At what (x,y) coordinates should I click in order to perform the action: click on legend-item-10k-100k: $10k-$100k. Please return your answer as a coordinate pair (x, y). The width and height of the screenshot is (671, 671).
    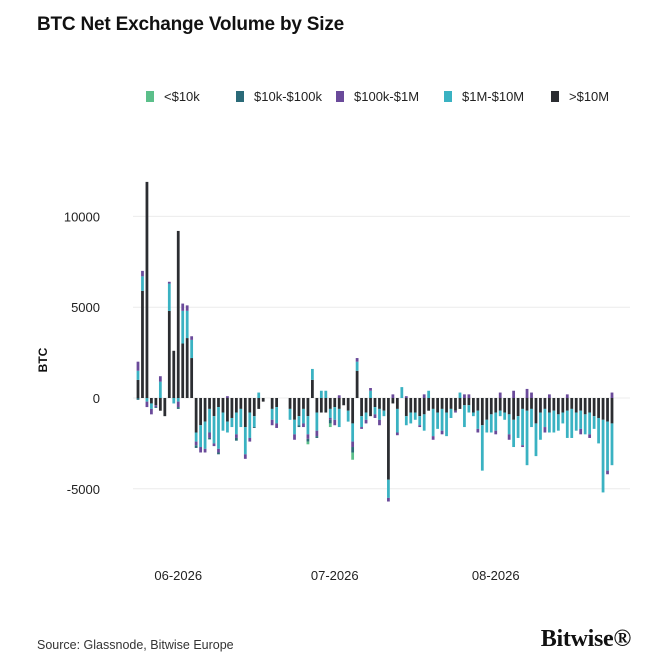
    Looking at the image, I should click on (279, 96).